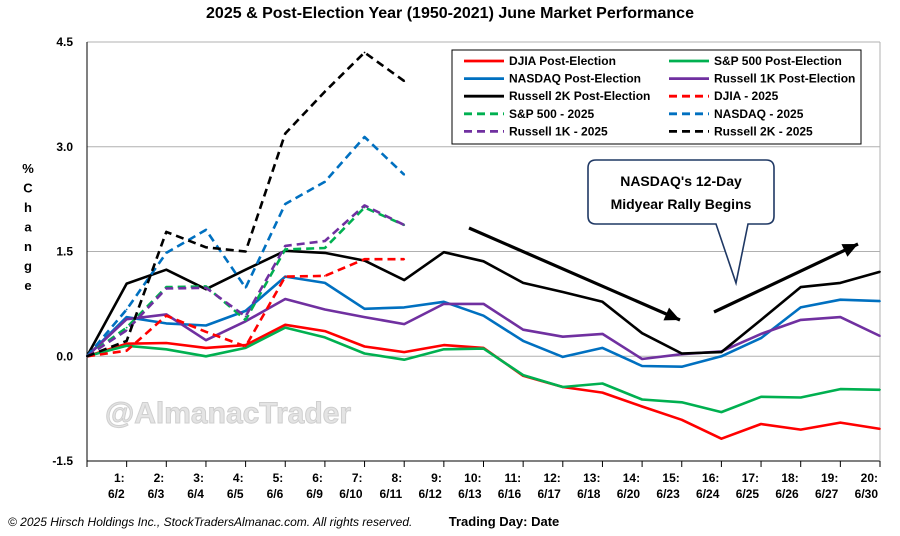  I want to click on x-tick-date: 6/12, so click(430, 494).